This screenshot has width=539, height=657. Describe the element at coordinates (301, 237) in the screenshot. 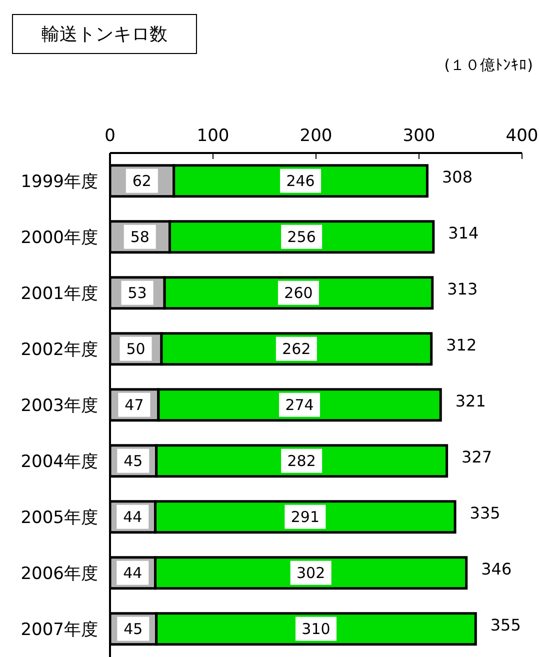

I see `data-label: 256` at that location.